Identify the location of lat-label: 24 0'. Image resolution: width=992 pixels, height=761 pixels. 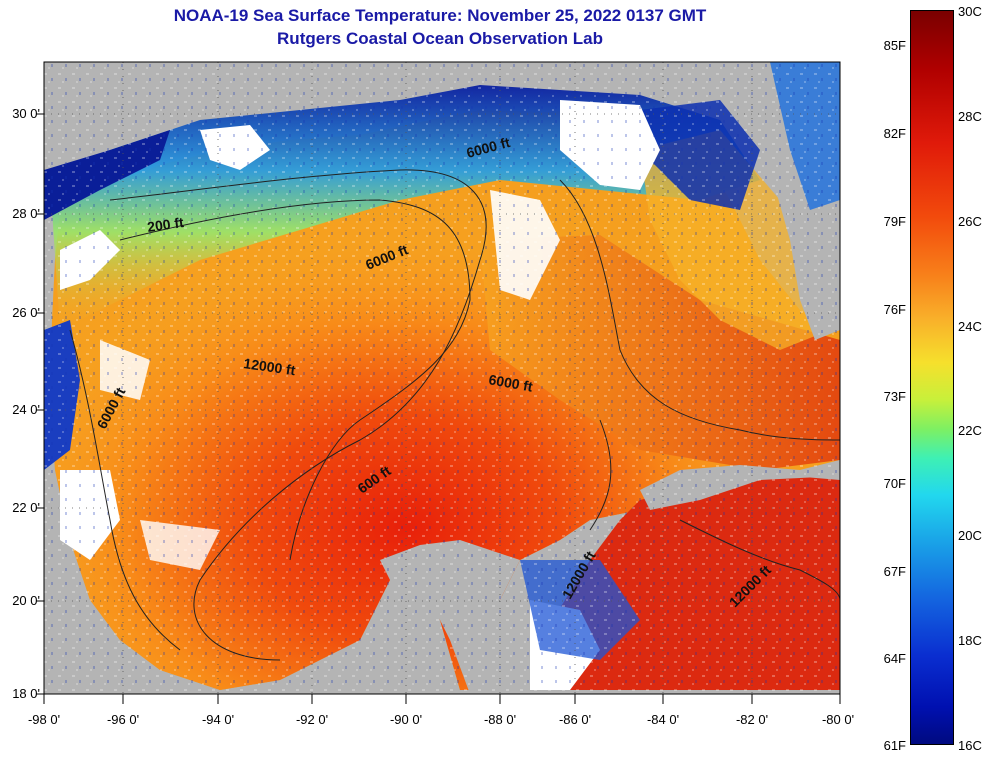
(26, 409).